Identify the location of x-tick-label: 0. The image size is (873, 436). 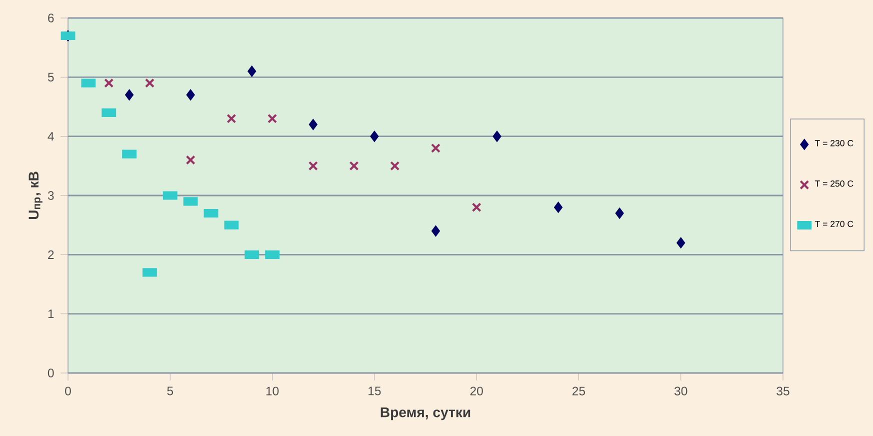
(68, 391).